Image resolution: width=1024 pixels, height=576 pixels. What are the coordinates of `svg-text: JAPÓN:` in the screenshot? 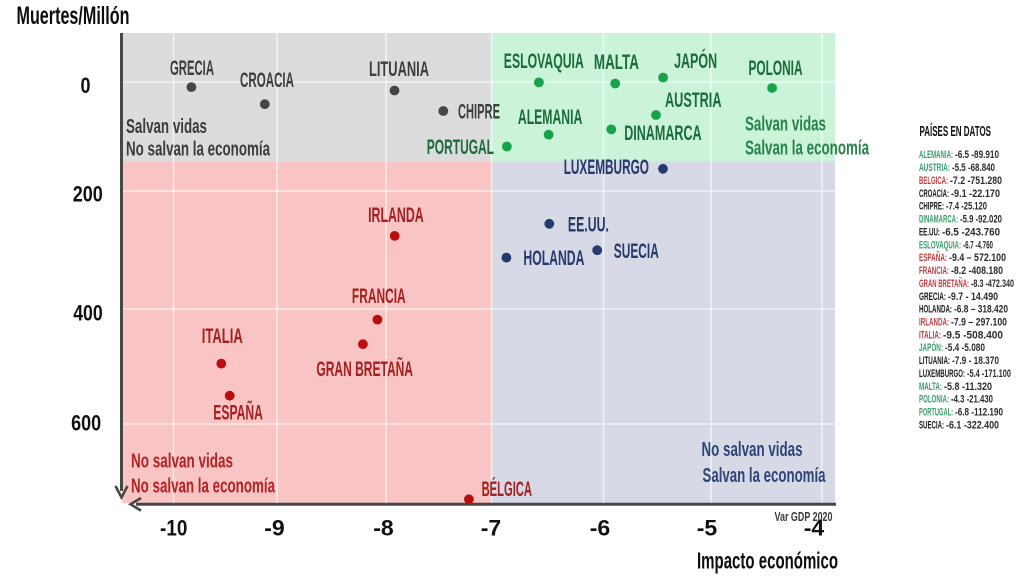 It's located at (931, 347).